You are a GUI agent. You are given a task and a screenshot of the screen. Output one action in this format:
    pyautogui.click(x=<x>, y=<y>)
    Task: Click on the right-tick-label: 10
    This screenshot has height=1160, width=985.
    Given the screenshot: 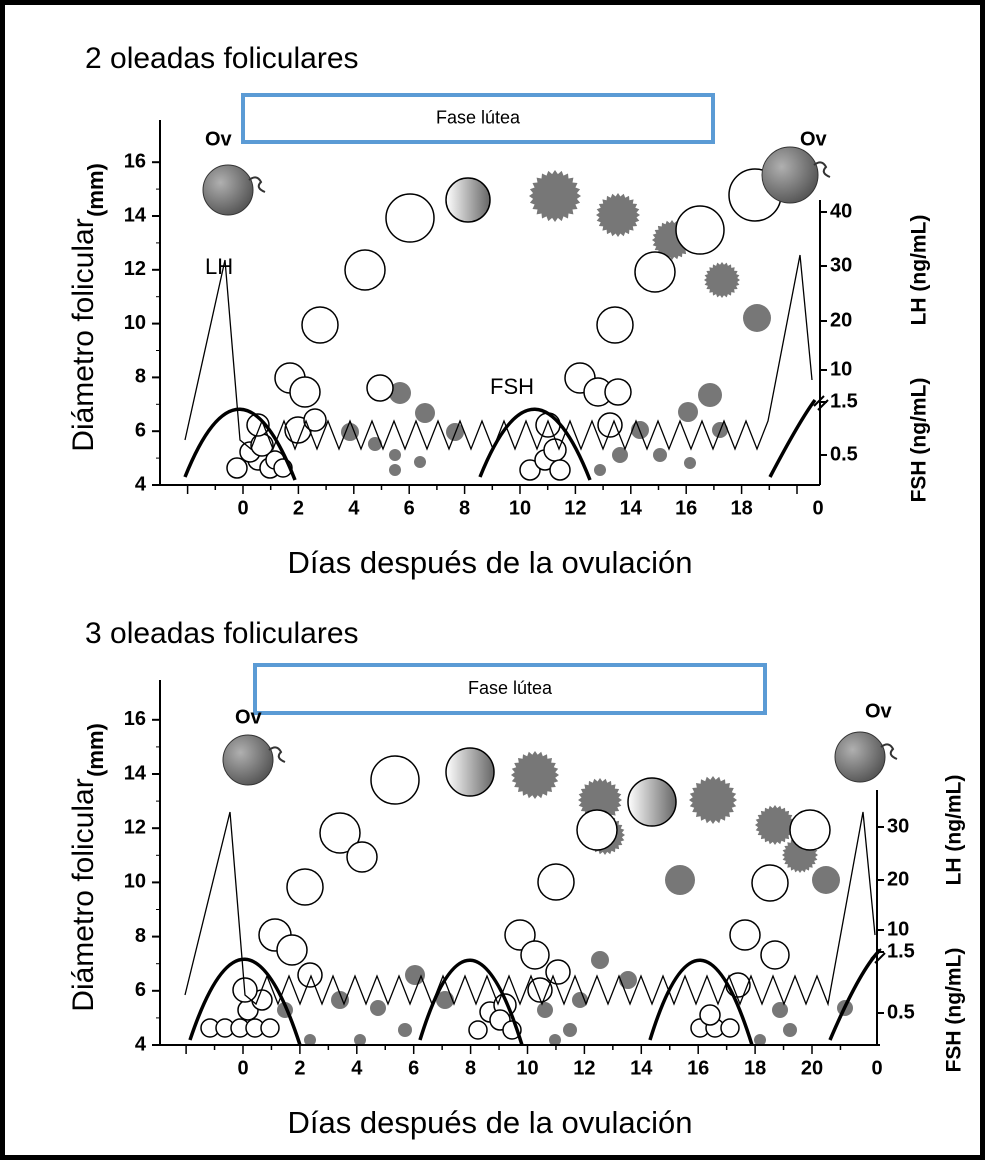 What is the action you would take?
    pyautogui.click(x=841, y=369)
    